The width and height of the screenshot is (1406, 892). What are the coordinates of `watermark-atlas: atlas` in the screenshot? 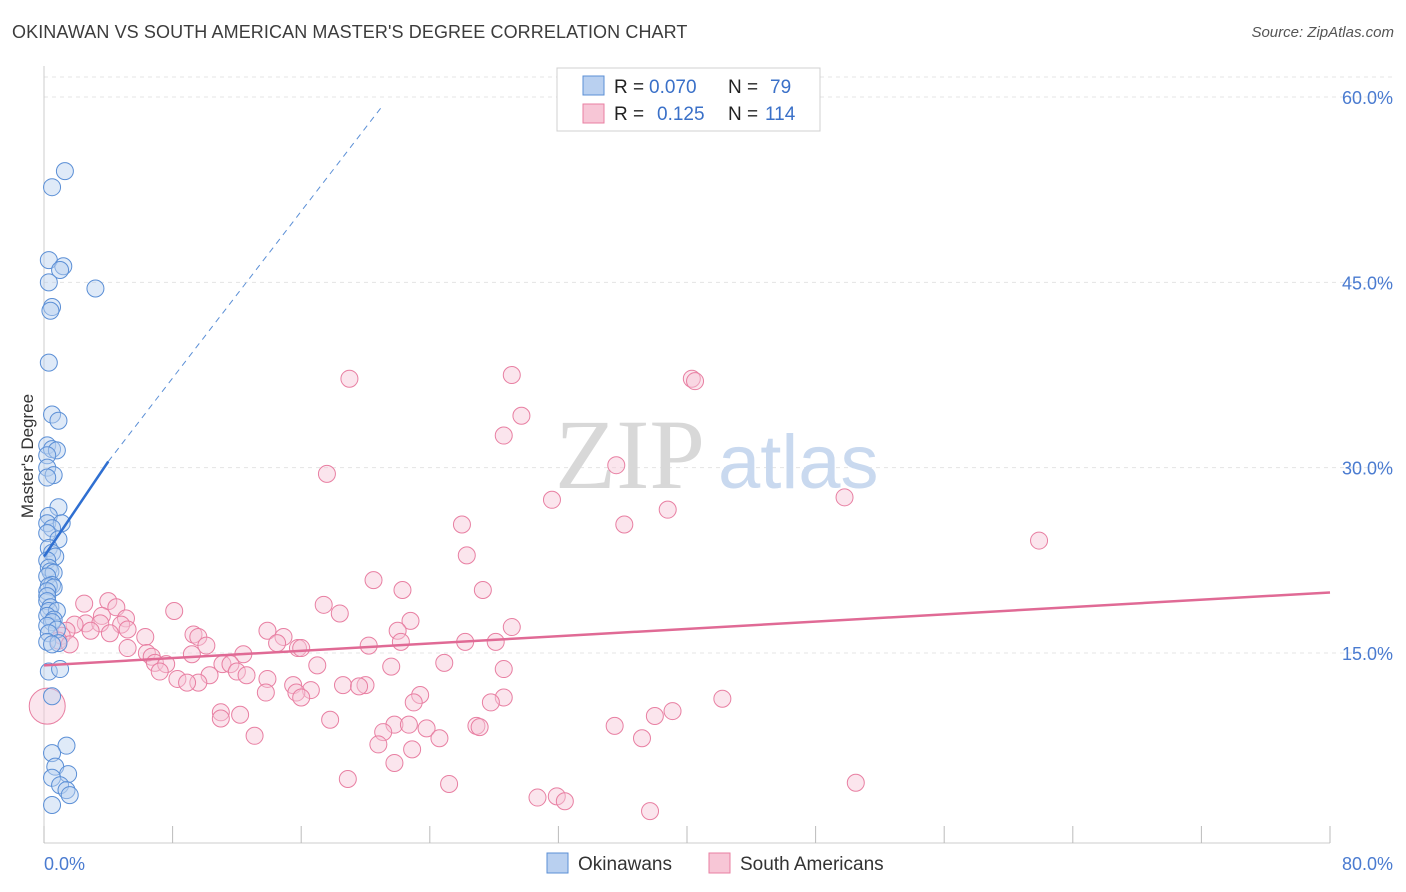 It's located at (798, 462).